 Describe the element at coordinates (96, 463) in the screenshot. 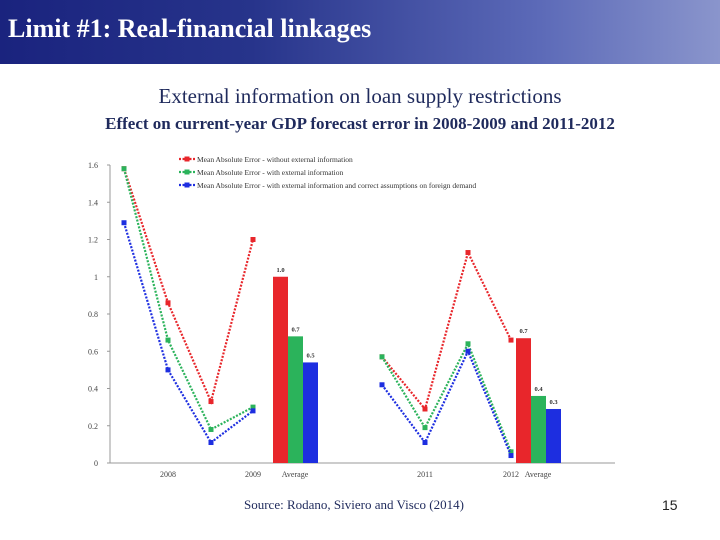

I see `y-tick-label: 0` at that location.